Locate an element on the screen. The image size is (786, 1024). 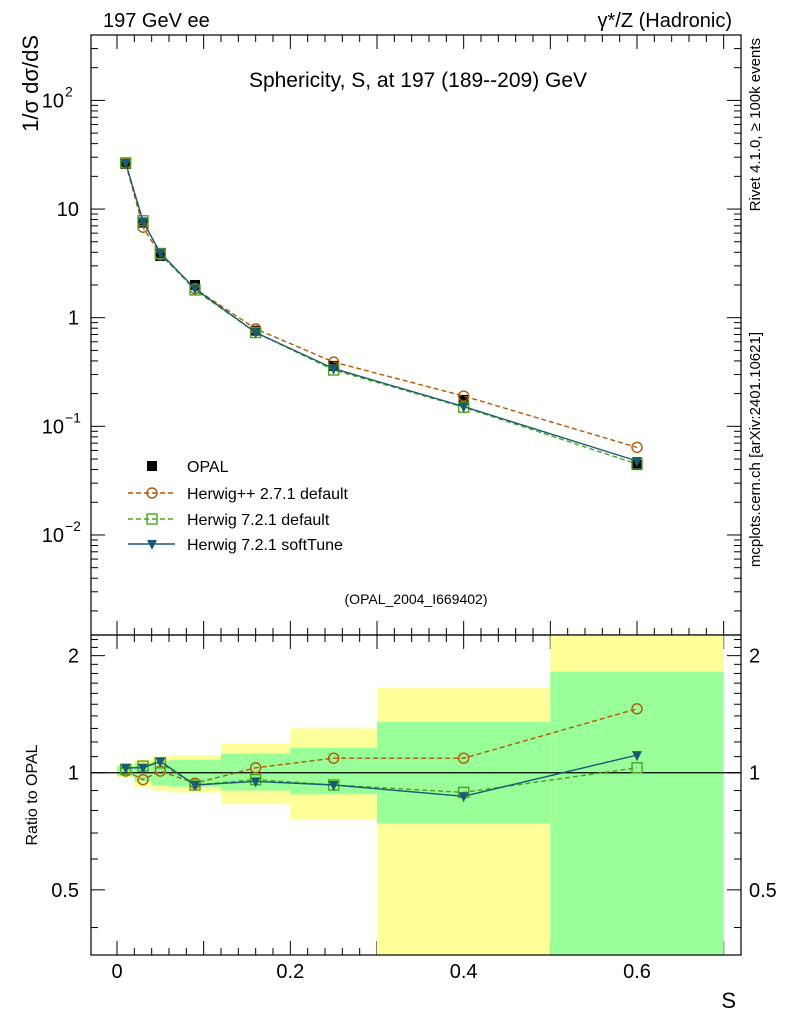
mcplots-source-label: mcplots.cern.ch [arXiv:2401.10621] is located at coordinates (755, 449).